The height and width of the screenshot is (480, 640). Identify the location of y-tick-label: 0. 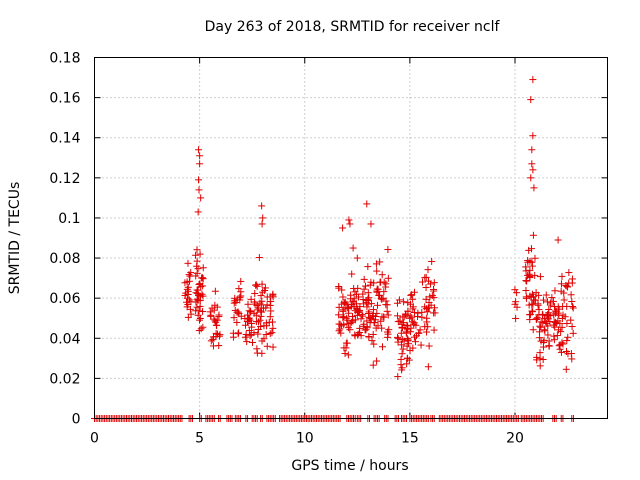
(76, 420).